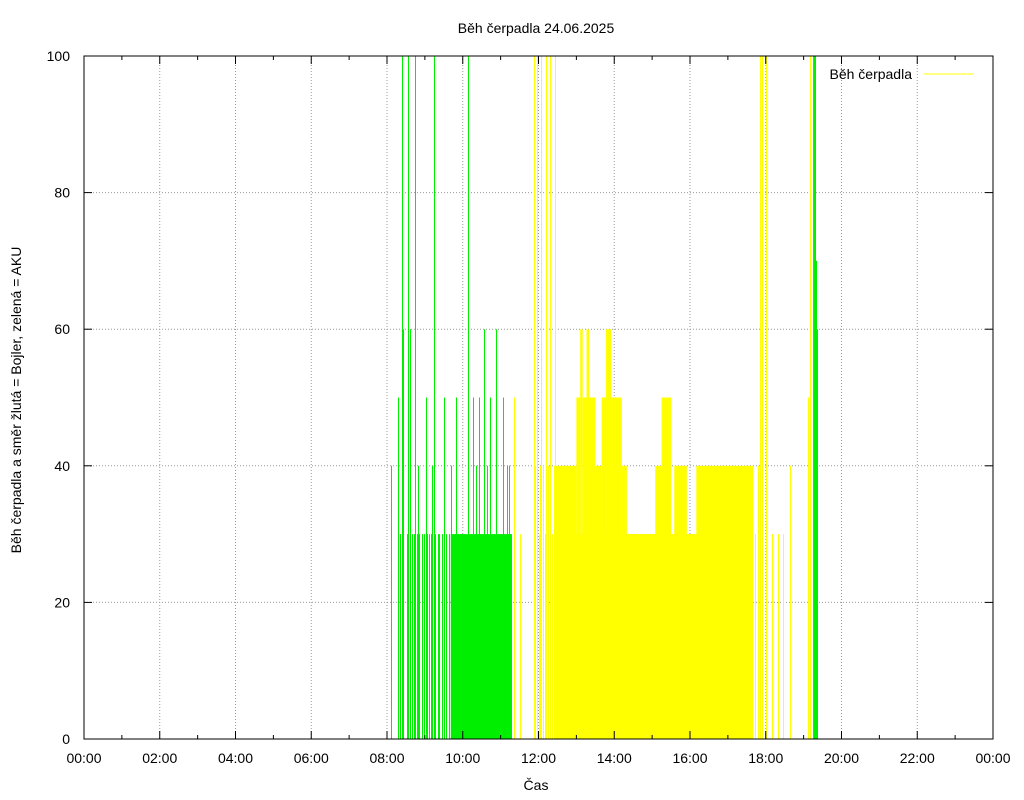 The image size is (1024, 800). What do you see at coordinates (62, 193) in the screenshot?
I see `y-tick-label: 80` at bounding box center [62, 193].